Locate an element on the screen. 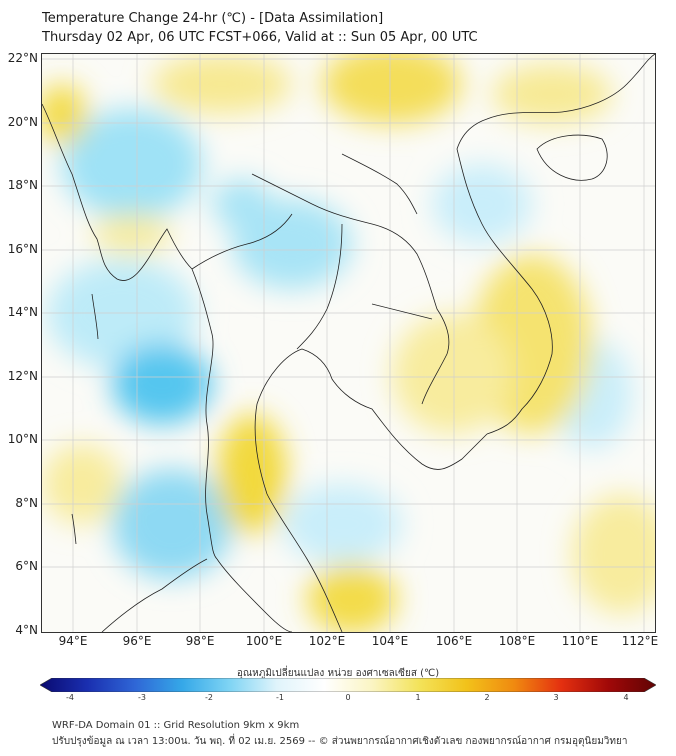  colorbar-tick: -2 is located at coordinates (209, 697).